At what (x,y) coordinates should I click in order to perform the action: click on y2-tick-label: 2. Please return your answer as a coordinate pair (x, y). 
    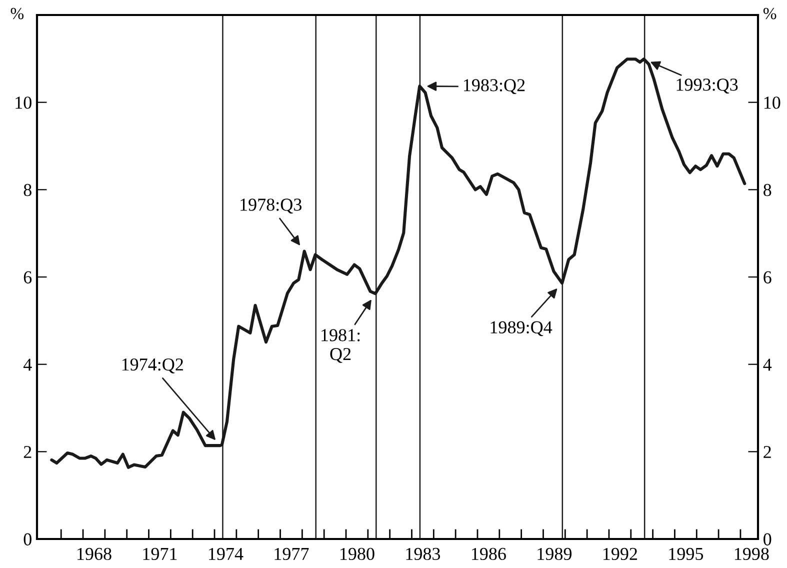
    Looking at the image, I should click on (767, 452).